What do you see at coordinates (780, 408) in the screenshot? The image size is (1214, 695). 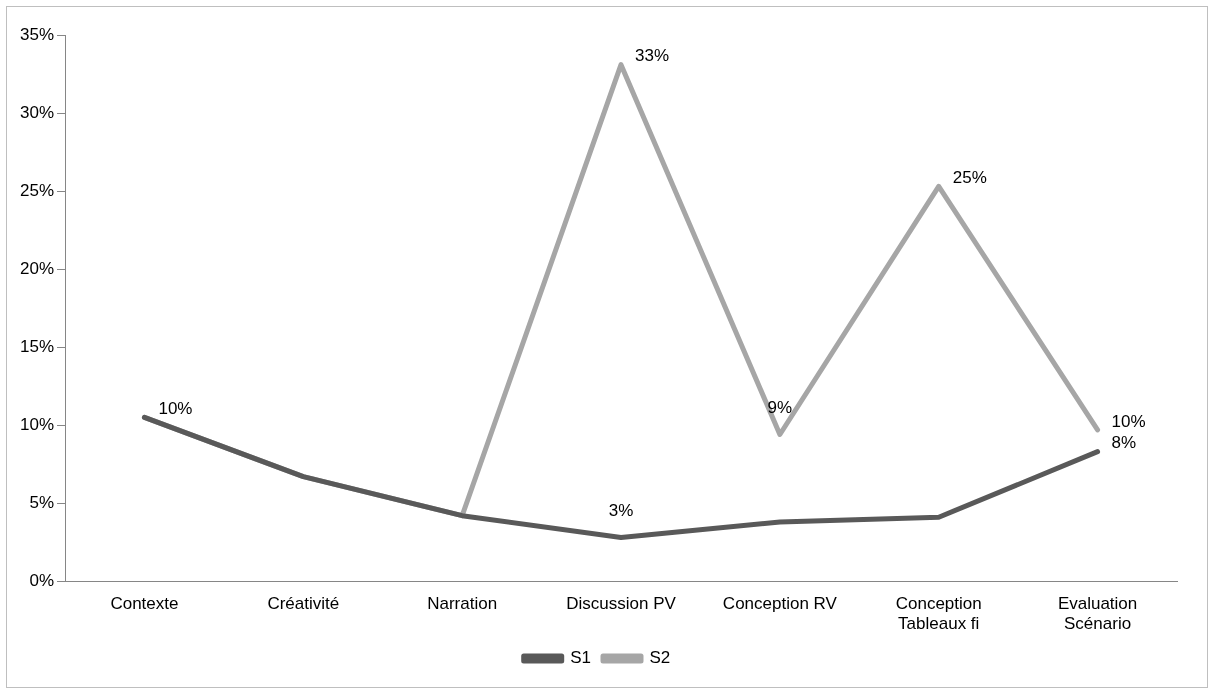 I see `data-label: 9%` at bounding box center [780, 408].